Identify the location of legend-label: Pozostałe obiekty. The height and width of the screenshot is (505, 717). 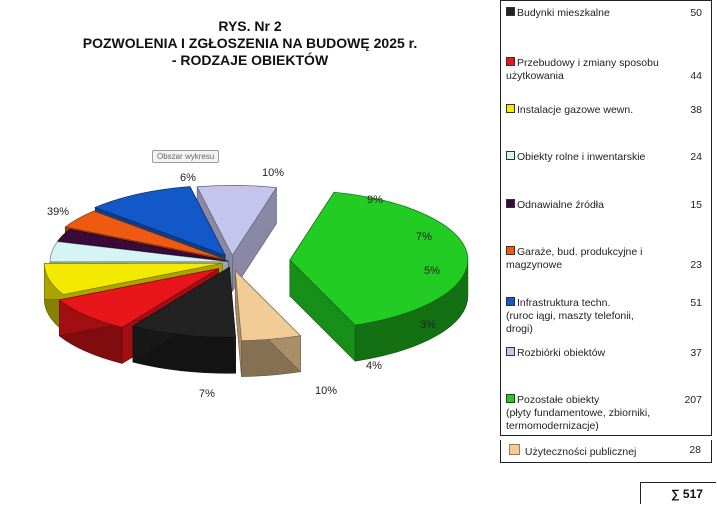
(558, 400).